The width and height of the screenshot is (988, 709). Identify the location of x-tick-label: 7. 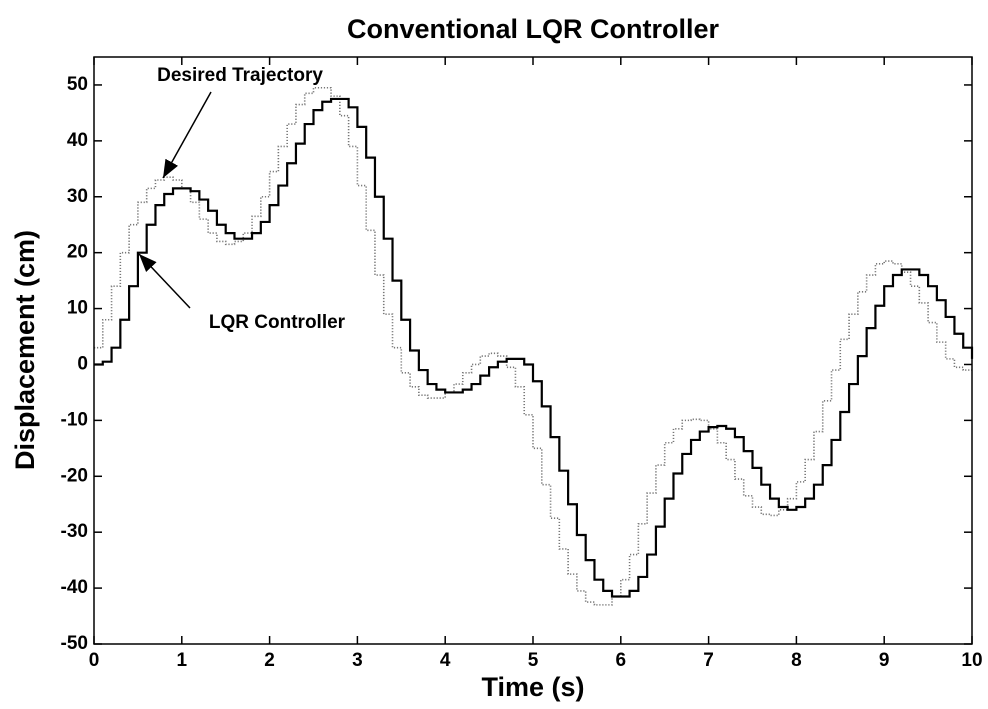
(708, 660).